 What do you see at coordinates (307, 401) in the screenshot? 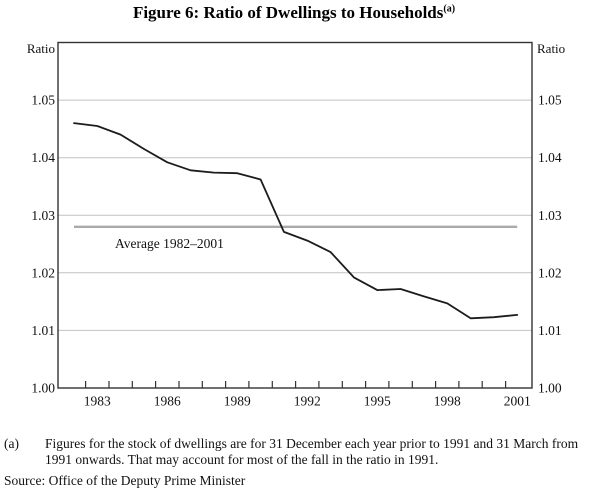
I see `x-axis-tick-label: 1992` at bounding box center [307, 401].